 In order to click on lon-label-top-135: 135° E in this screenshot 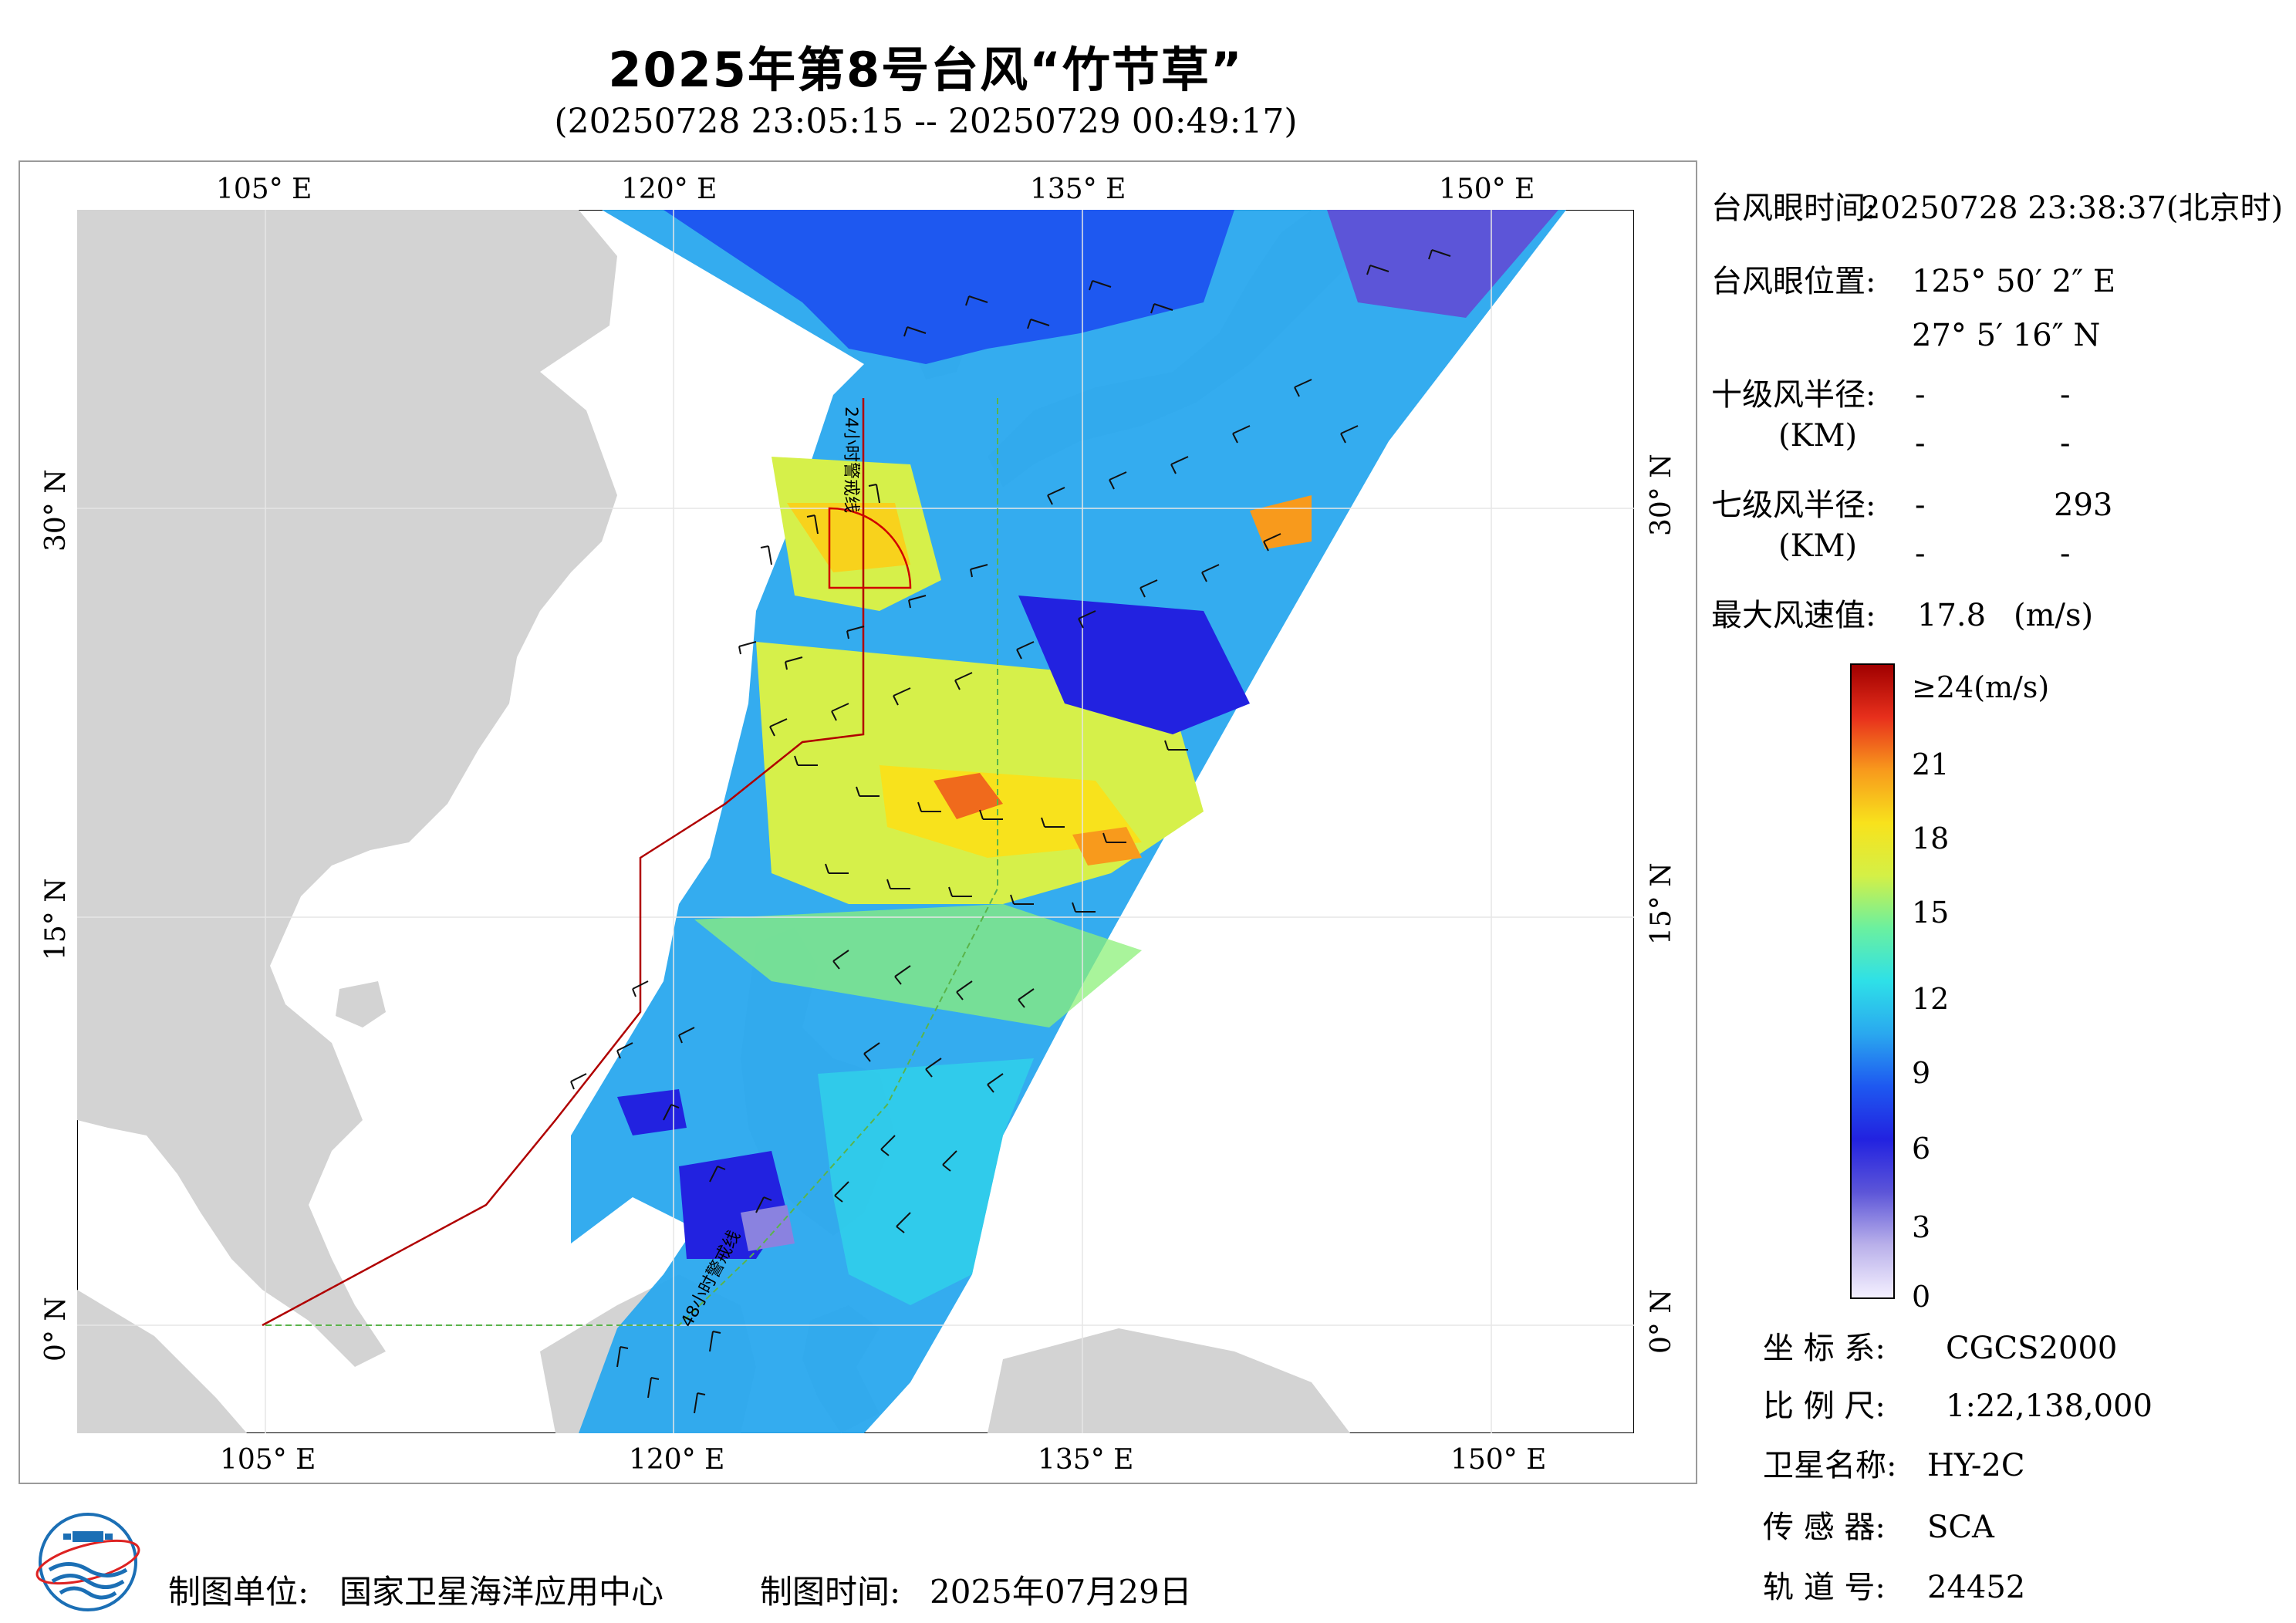, I will do `click(1078, 189)`.